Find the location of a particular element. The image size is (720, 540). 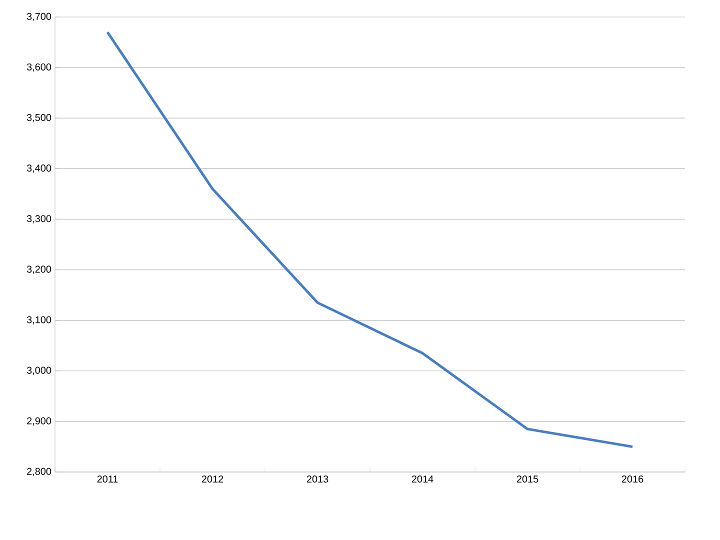

y-tick-label: 3,400 is located at coordinates (39, 168).